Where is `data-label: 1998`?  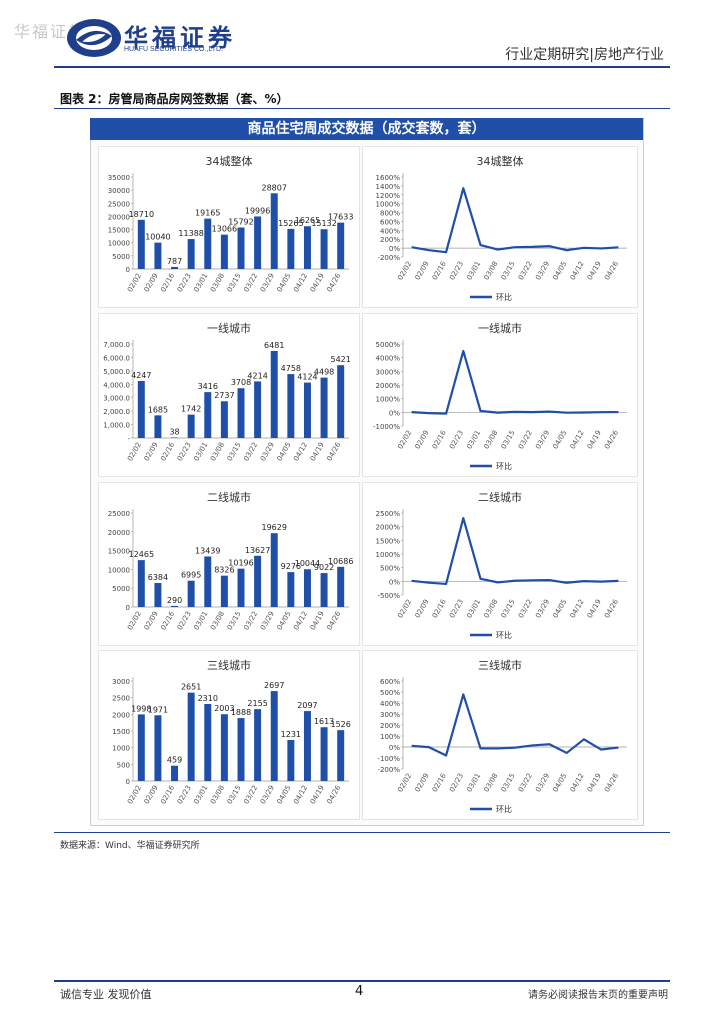
data-label: 1998 is located at coordinates (141, 708).